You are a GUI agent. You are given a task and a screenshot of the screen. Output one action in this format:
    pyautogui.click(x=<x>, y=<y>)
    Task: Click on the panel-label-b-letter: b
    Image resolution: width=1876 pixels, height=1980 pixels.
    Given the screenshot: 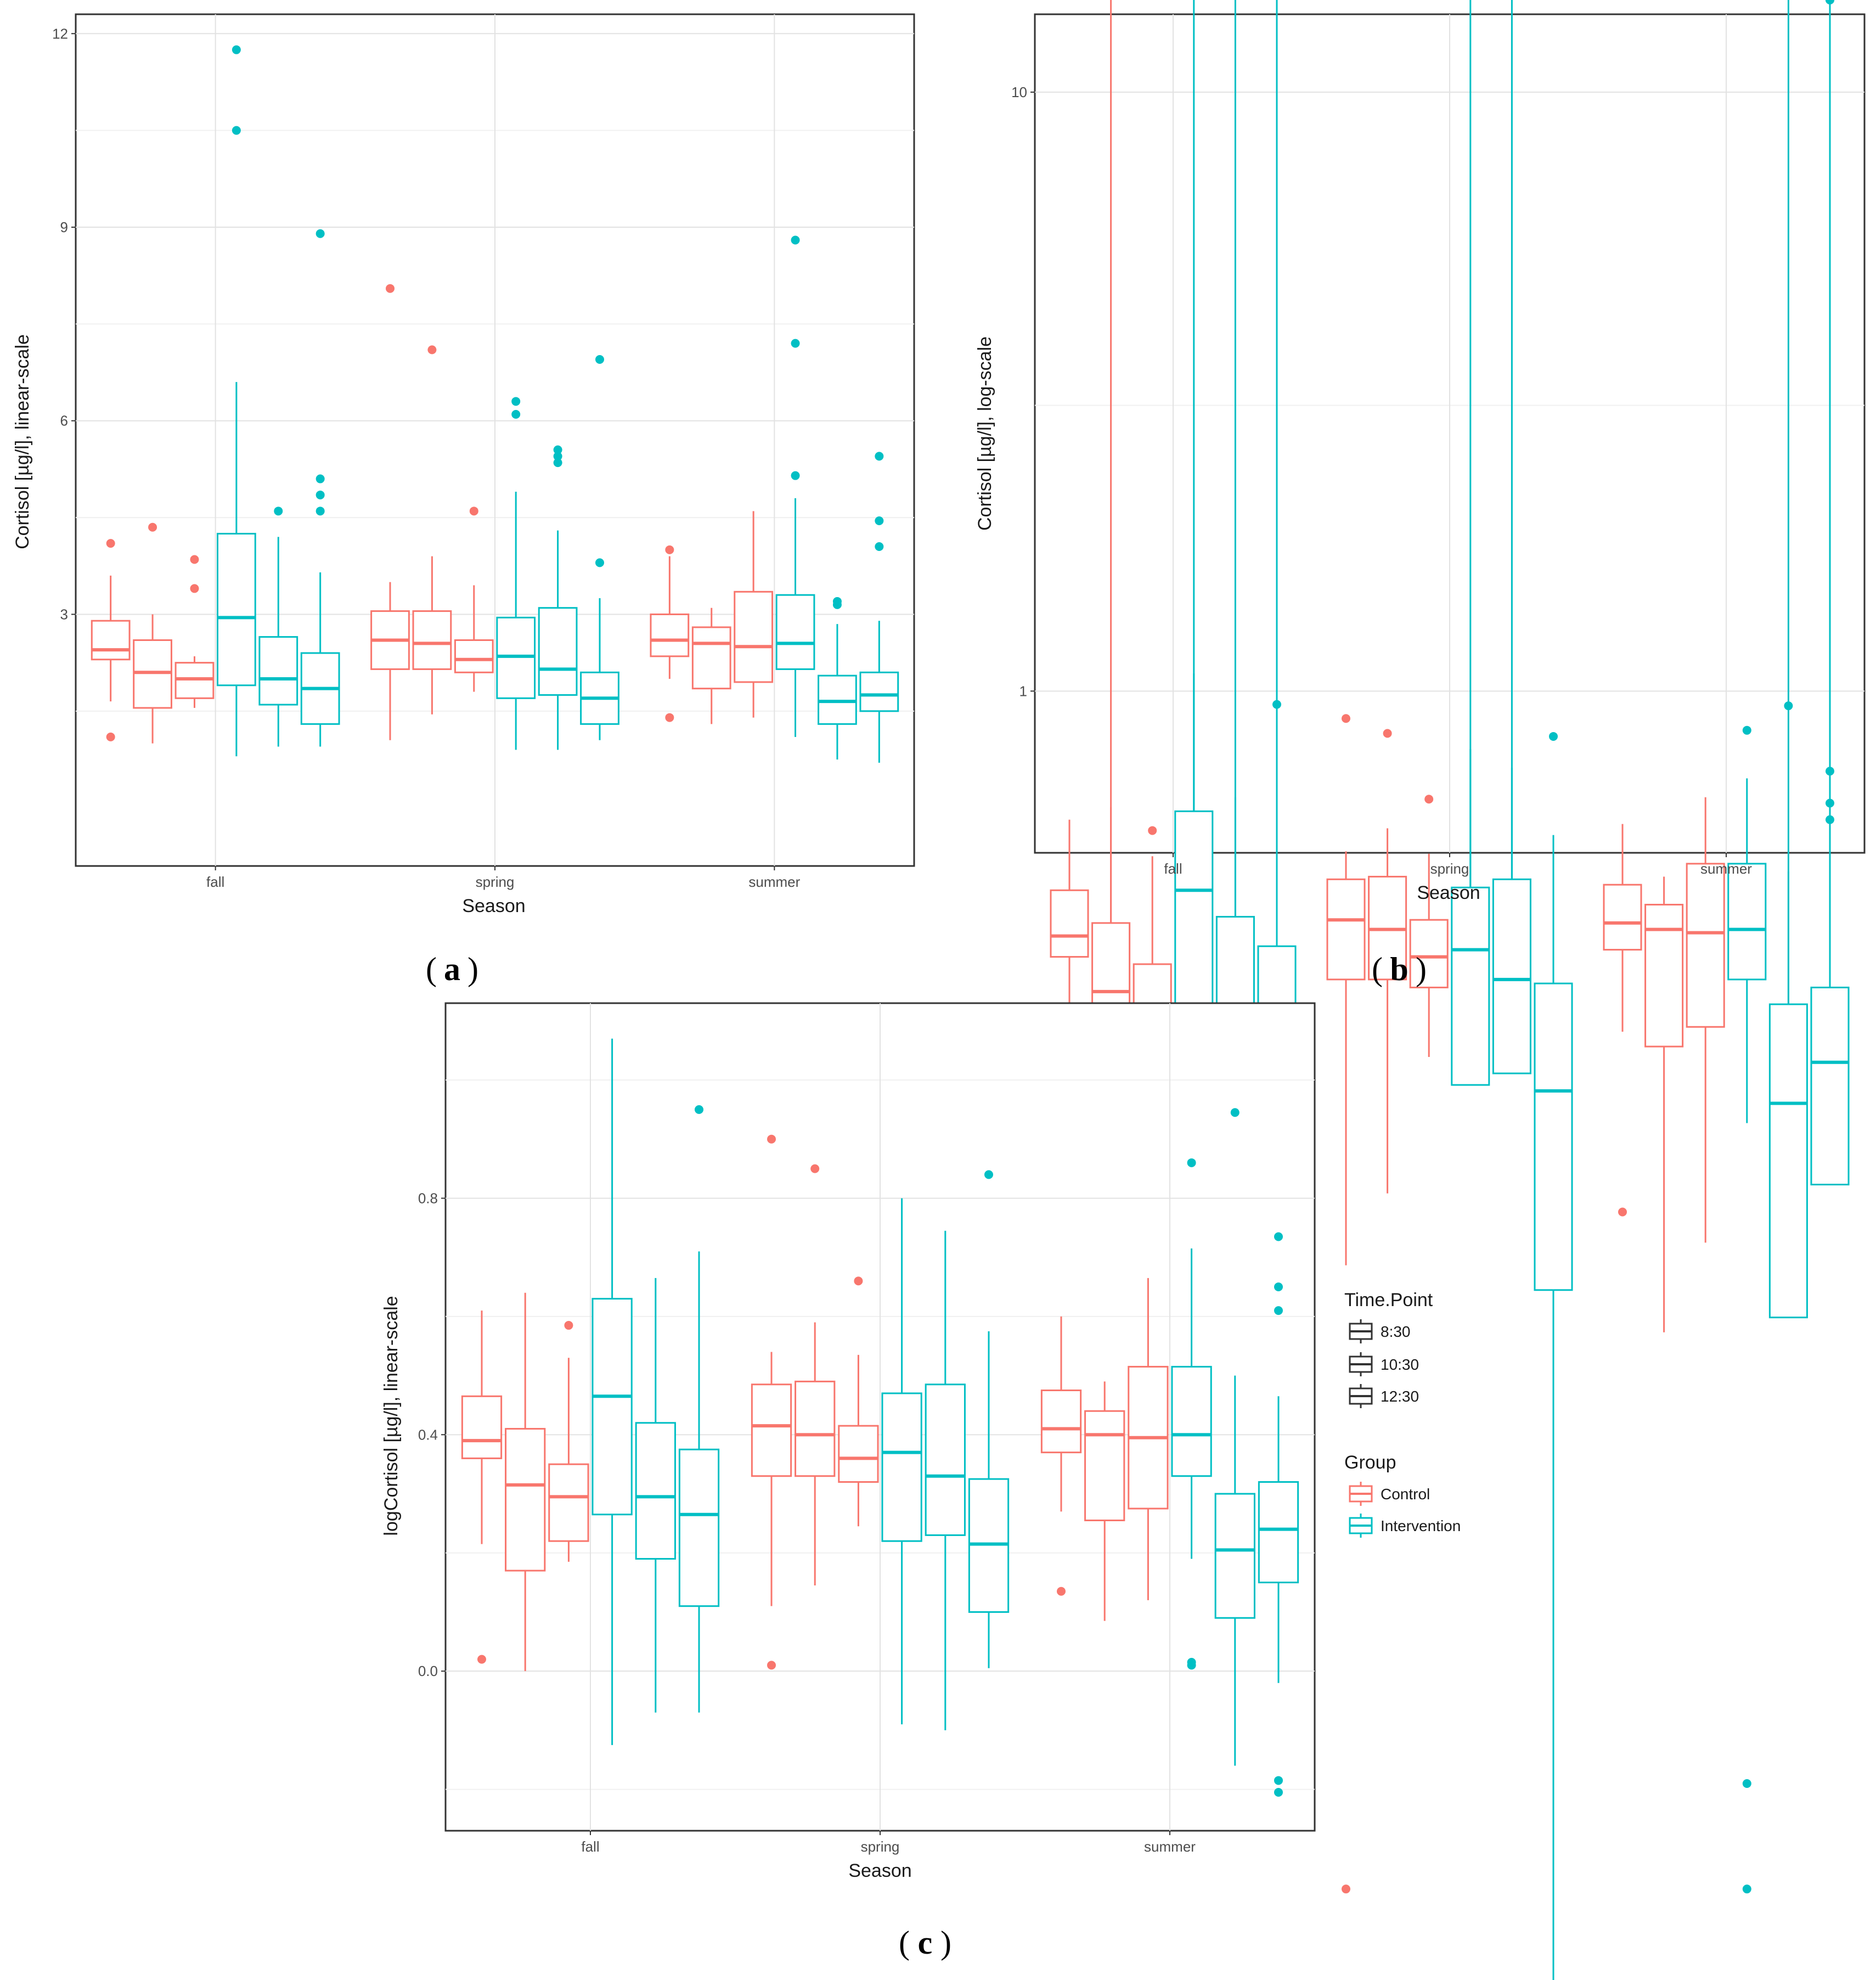 What is the action you would take?
    pyautogui.click(x=1399, y=969)
    